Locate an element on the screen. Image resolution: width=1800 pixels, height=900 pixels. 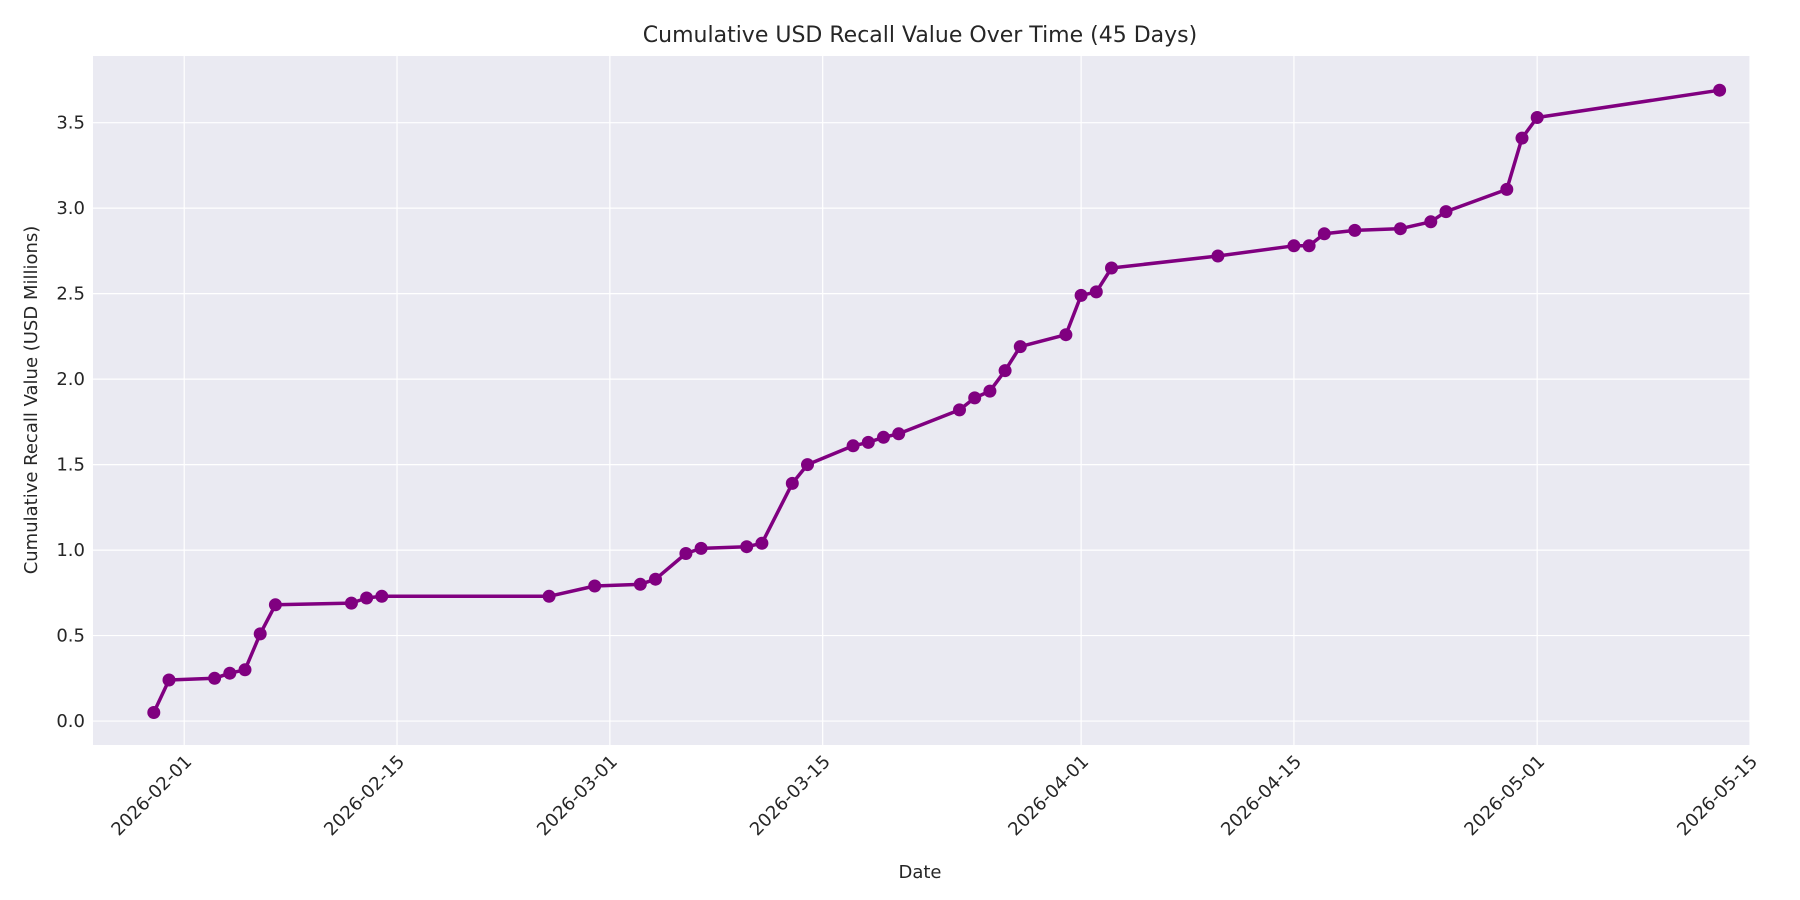
x-tick-label: 2026-02-15 is located at coordinates (364, 795).